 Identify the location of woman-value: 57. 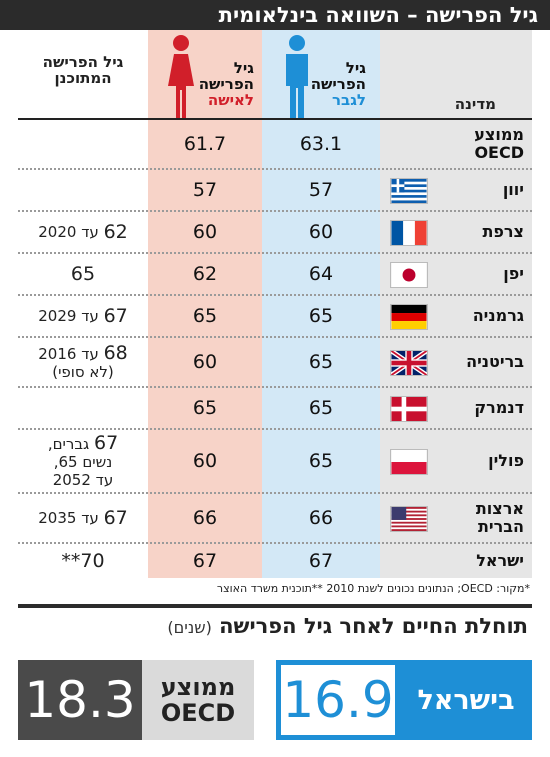
(205, 190).